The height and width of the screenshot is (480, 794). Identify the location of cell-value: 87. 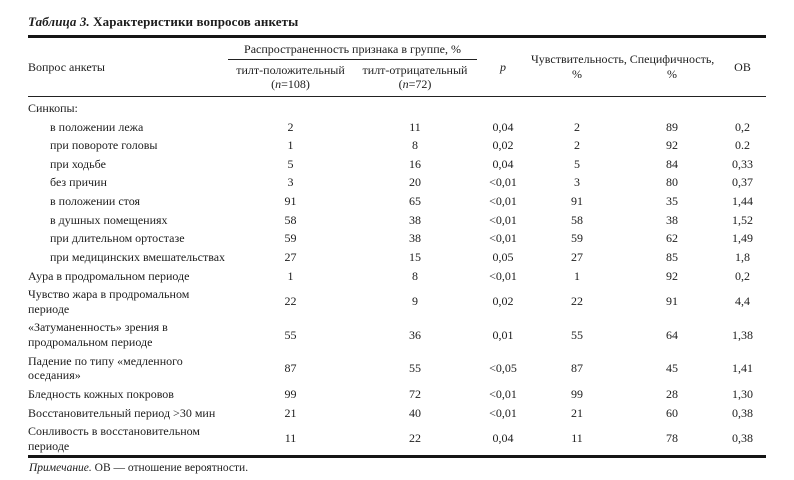
(290, 367).